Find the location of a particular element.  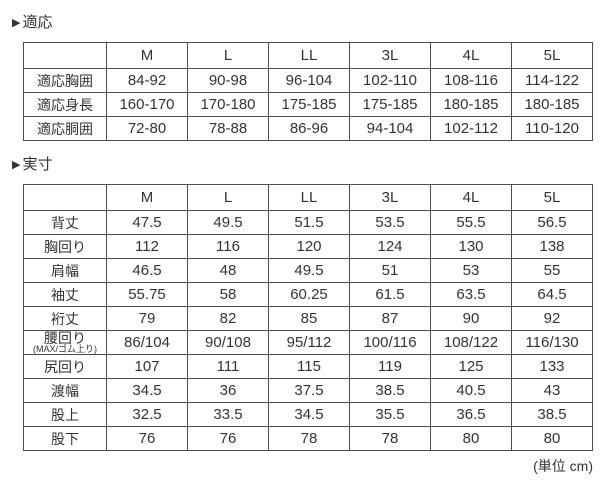

value-cell: 120 is located at coordinates (309, 246).